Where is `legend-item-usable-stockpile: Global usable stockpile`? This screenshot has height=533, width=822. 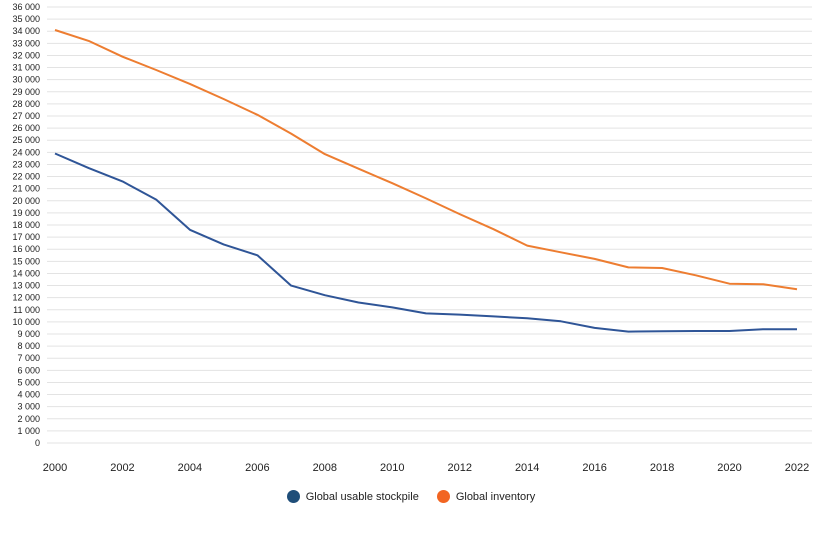
legend-item-usable-stockpile: Global usable stockpile is located at coordinates (352, 496).